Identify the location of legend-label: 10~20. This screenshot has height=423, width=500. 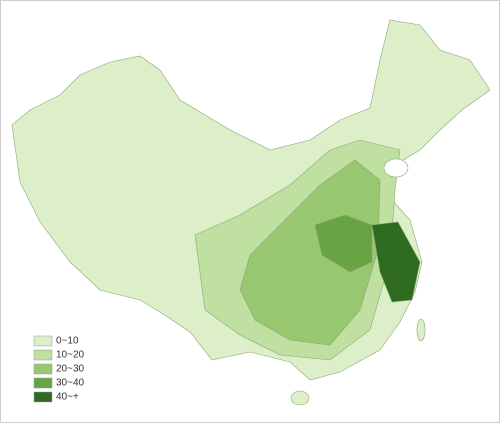
(70, 355).